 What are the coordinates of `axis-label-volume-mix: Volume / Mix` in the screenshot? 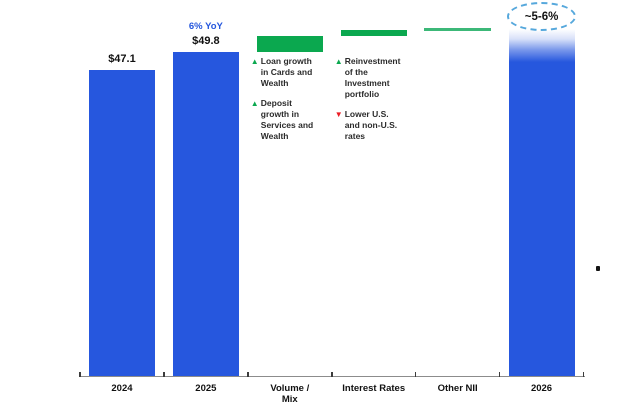 It's located at (290, 394).